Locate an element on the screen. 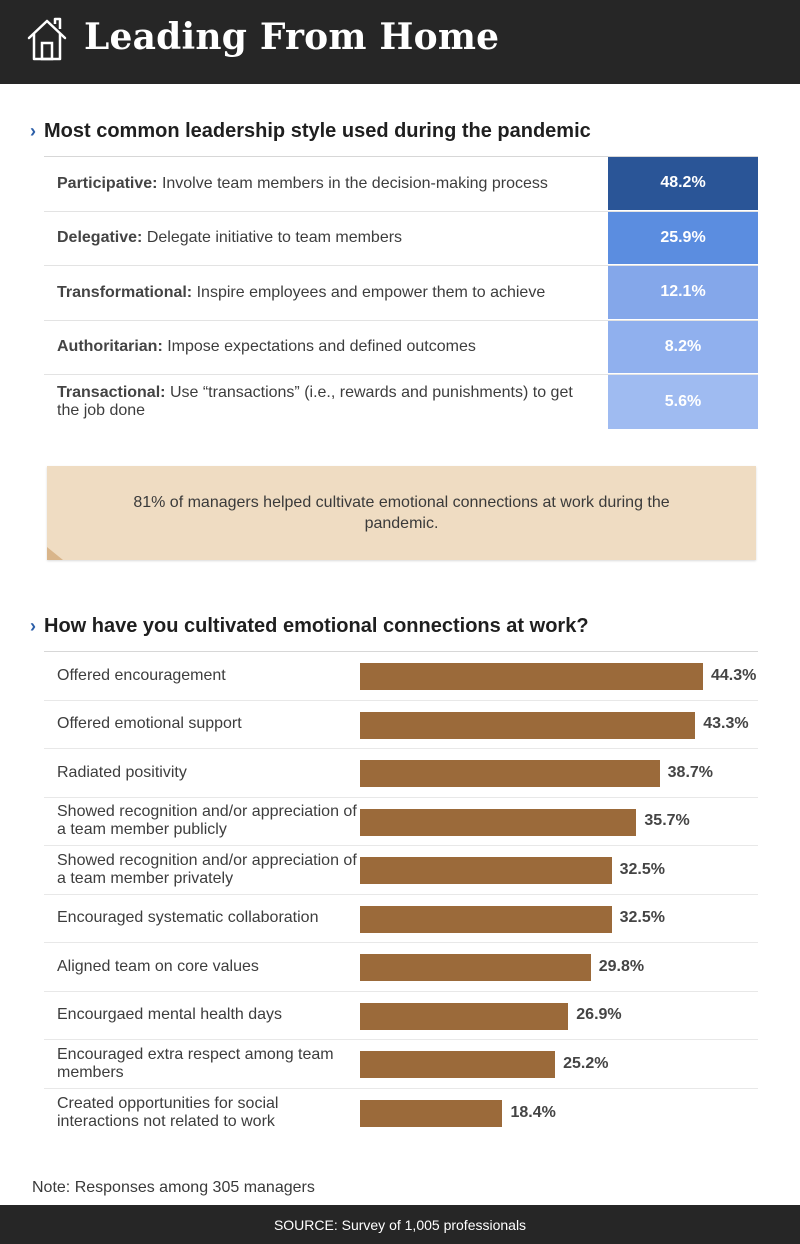  percentage-cell: 48.2% is located at coordinates (683, 184).